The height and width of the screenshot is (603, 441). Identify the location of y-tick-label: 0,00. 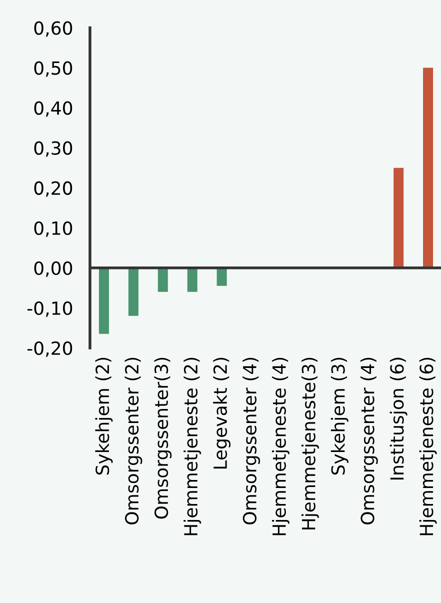
(53, 269).